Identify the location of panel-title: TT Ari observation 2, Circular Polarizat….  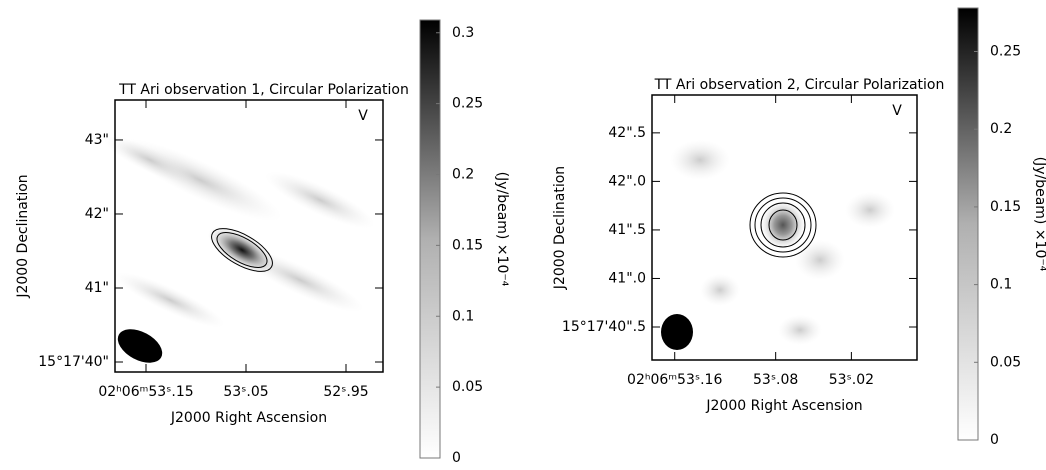
(799, 85).